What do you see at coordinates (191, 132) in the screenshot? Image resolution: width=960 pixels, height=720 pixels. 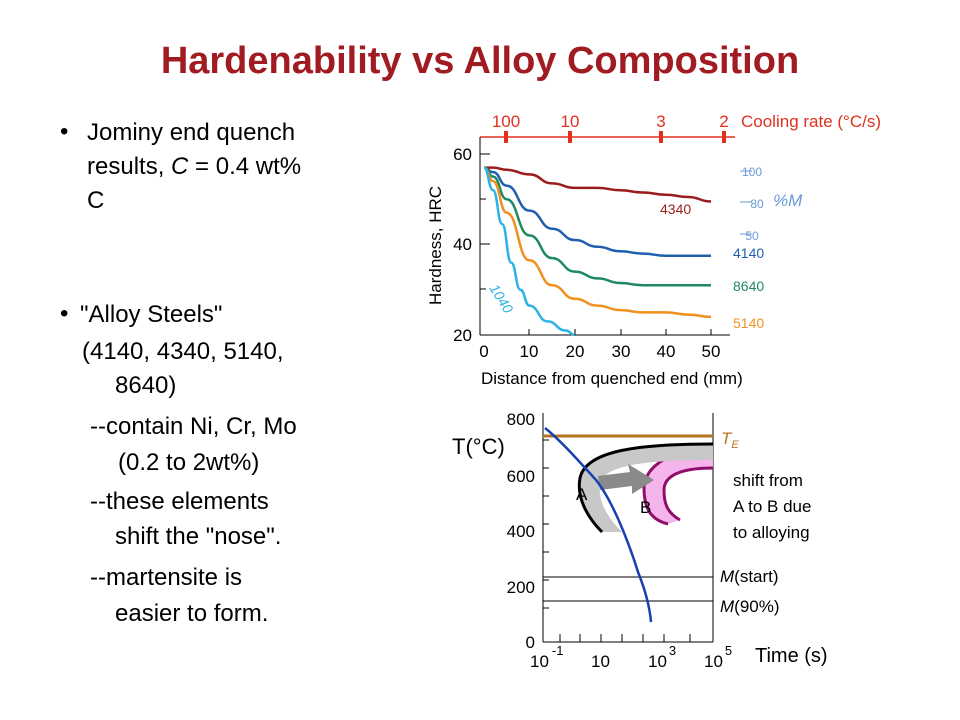 I see `bullet-1-line-1: Jominy end quench` at bounding box center [191, 132].